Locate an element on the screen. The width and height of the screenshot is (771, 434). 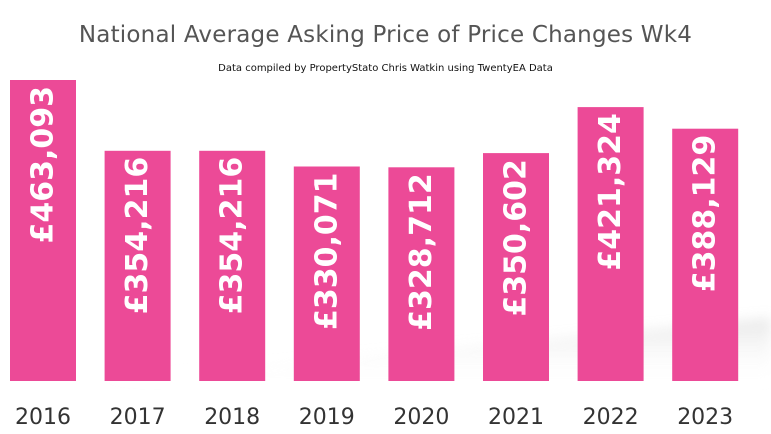
bar-2018 is located at coordinates (232, 265).